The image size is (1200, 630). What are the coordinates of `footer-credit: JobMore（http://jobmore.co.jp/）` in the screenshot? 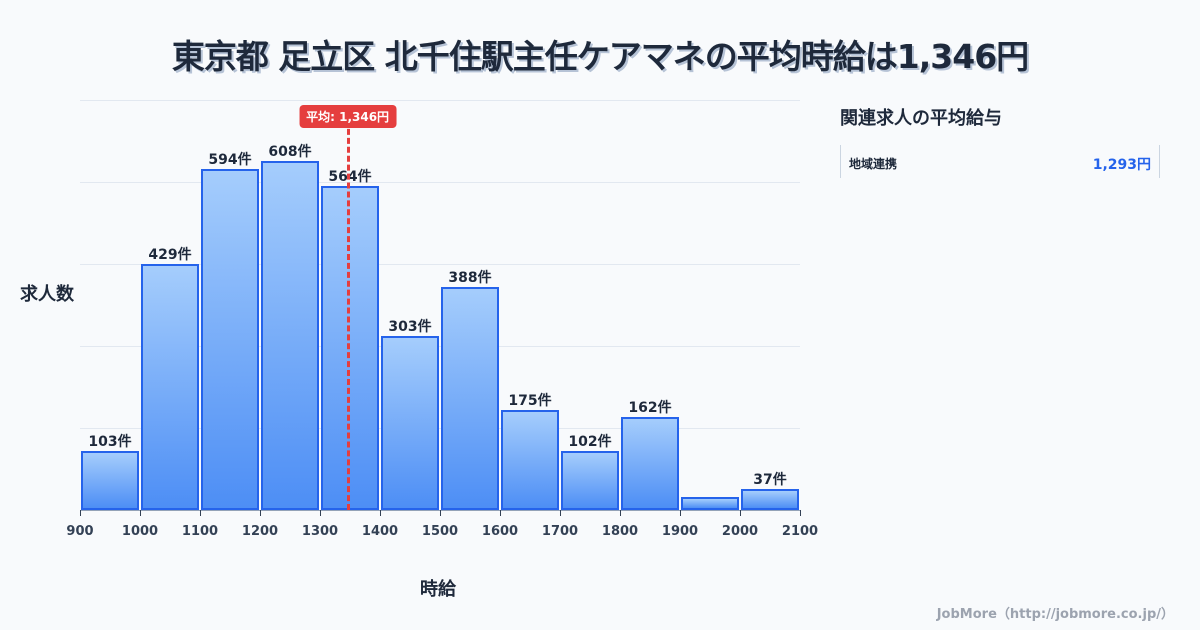 It's located at (1055, 614).